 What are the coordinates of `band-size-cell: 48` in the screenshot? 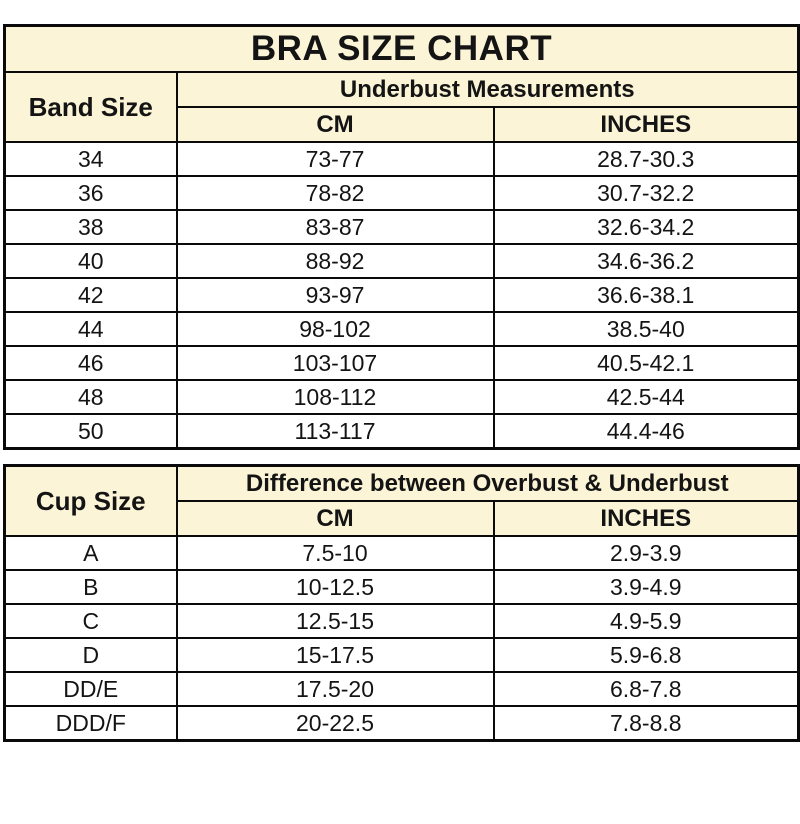 It's located at (90, 397).